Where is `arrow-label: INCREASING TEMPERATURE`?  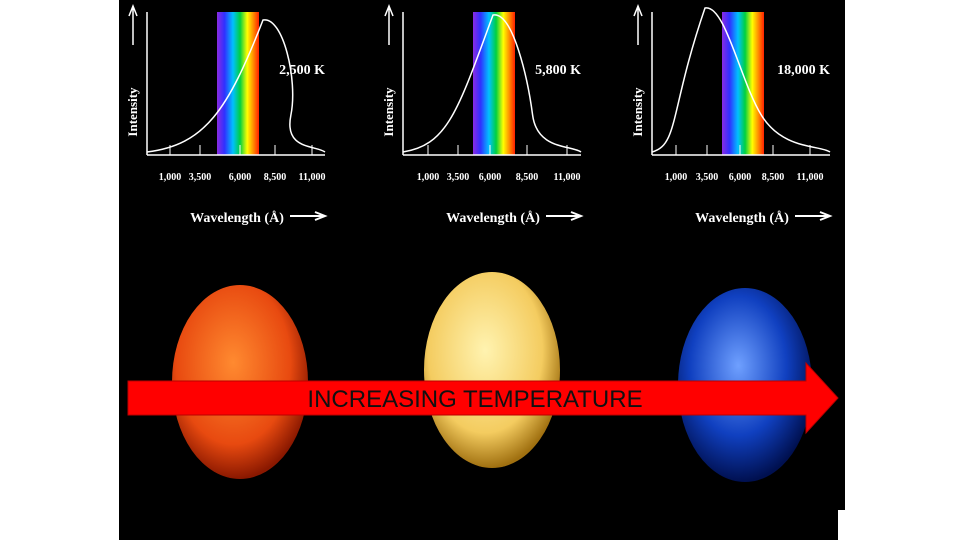 arrow-label: INCREASING TEMPERATURE is located at coordinates (474, 399).